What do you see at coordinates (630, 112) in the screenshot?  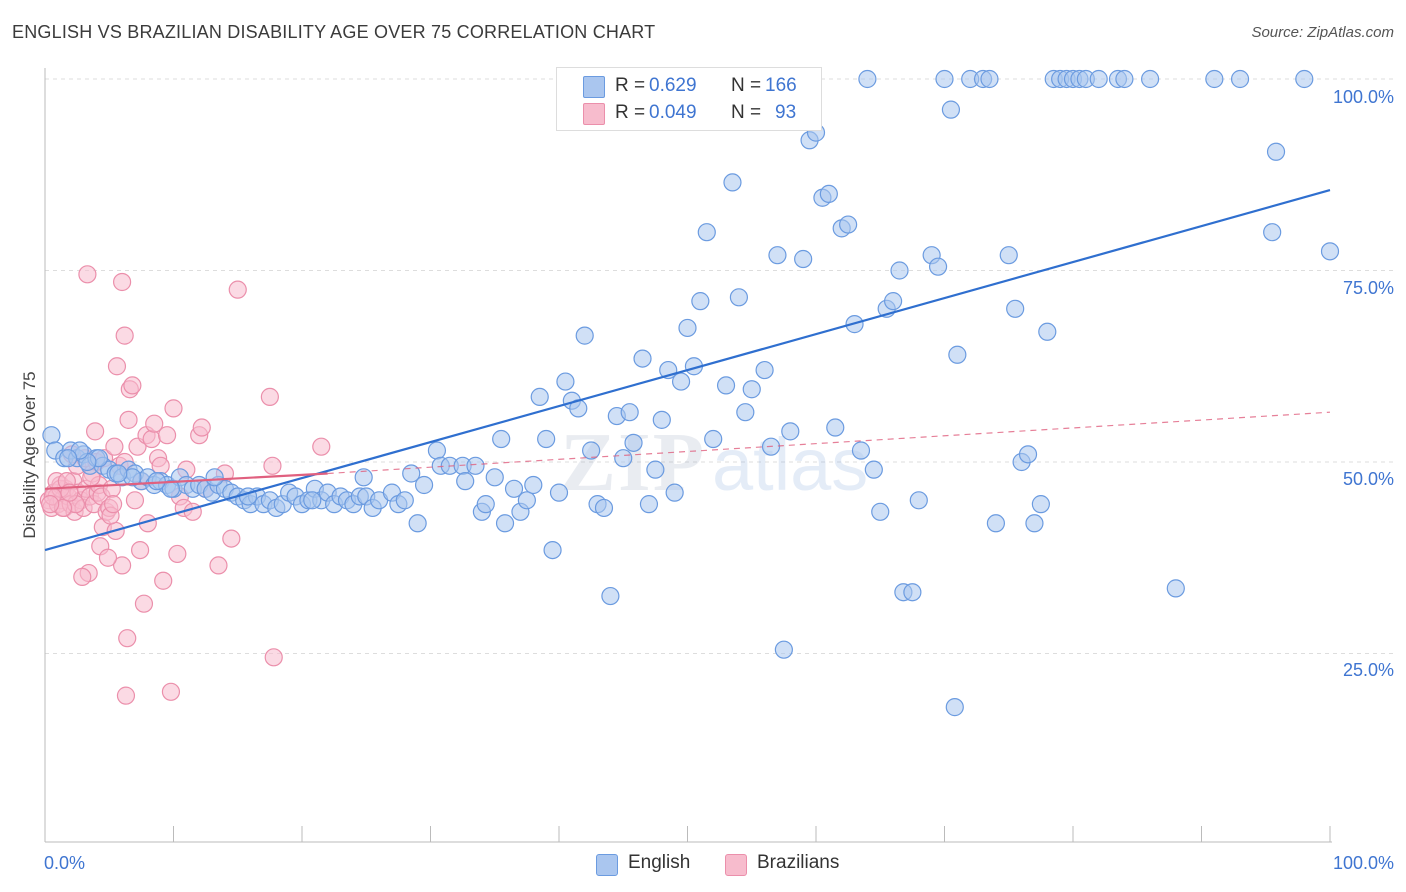 I see `brazilian-r-label: R =` at bounding box center [630, 112].